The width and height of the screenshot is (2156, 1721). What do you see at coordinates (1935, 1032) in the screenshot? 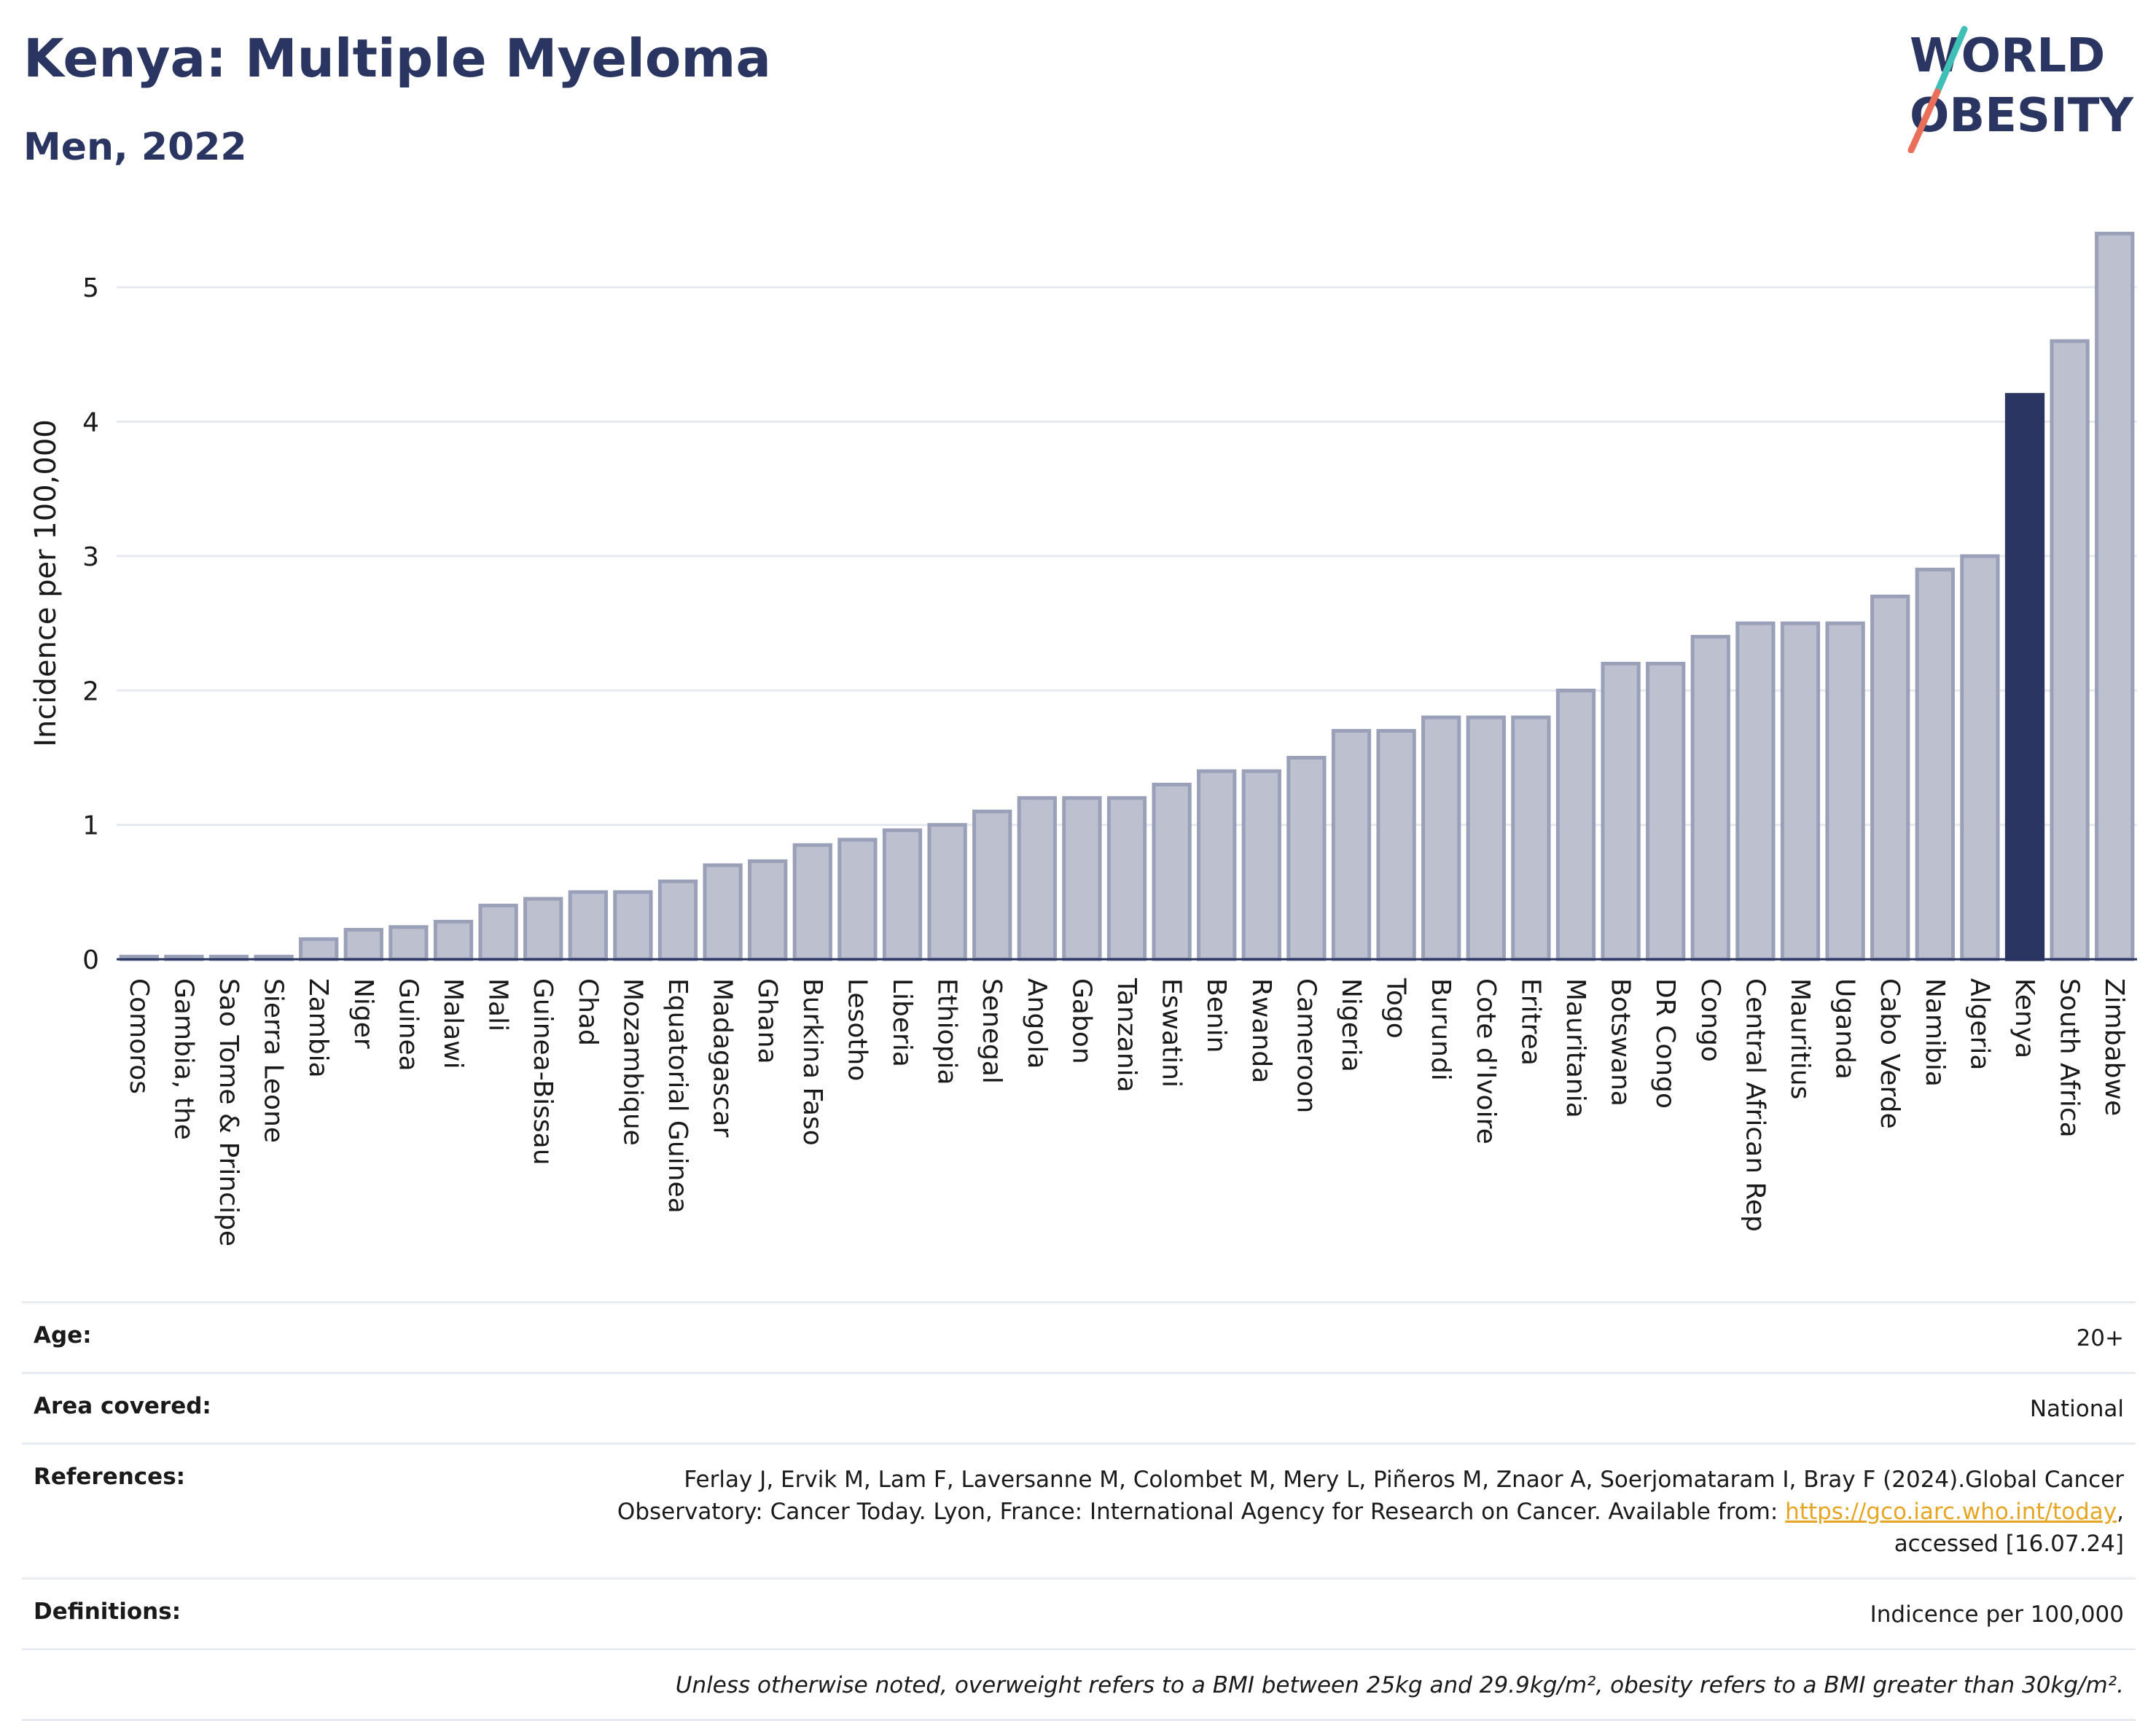
I see `x-tick-label: Namibia` at bounding box center [1935, 1032].